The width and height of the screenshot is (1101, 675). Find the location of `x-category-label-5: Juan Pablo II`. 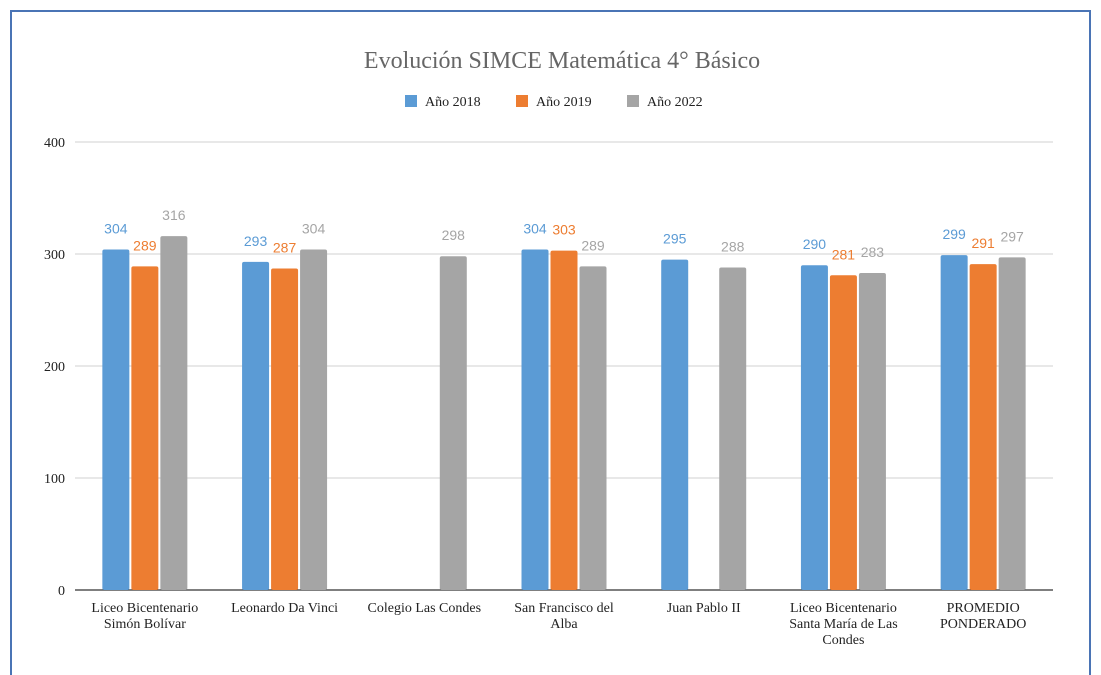

x-category-label-5: Juan Pablo II is located at coordinates (704, 608).